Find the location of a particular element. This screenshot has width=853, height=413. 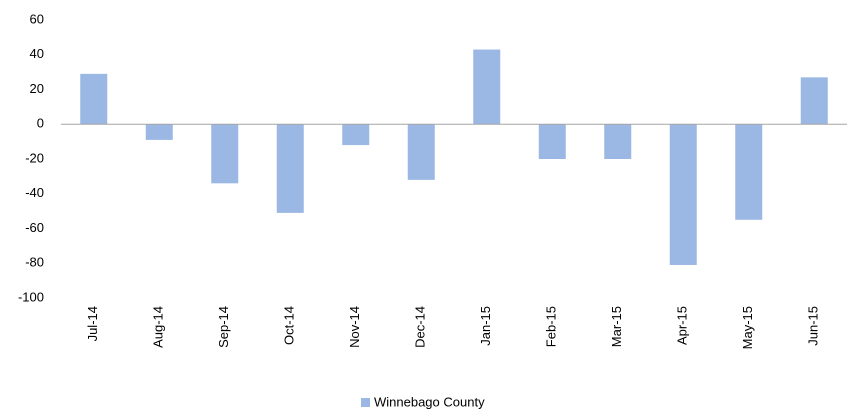

y-tick-label: -20 is located at coordinates (34, 157).